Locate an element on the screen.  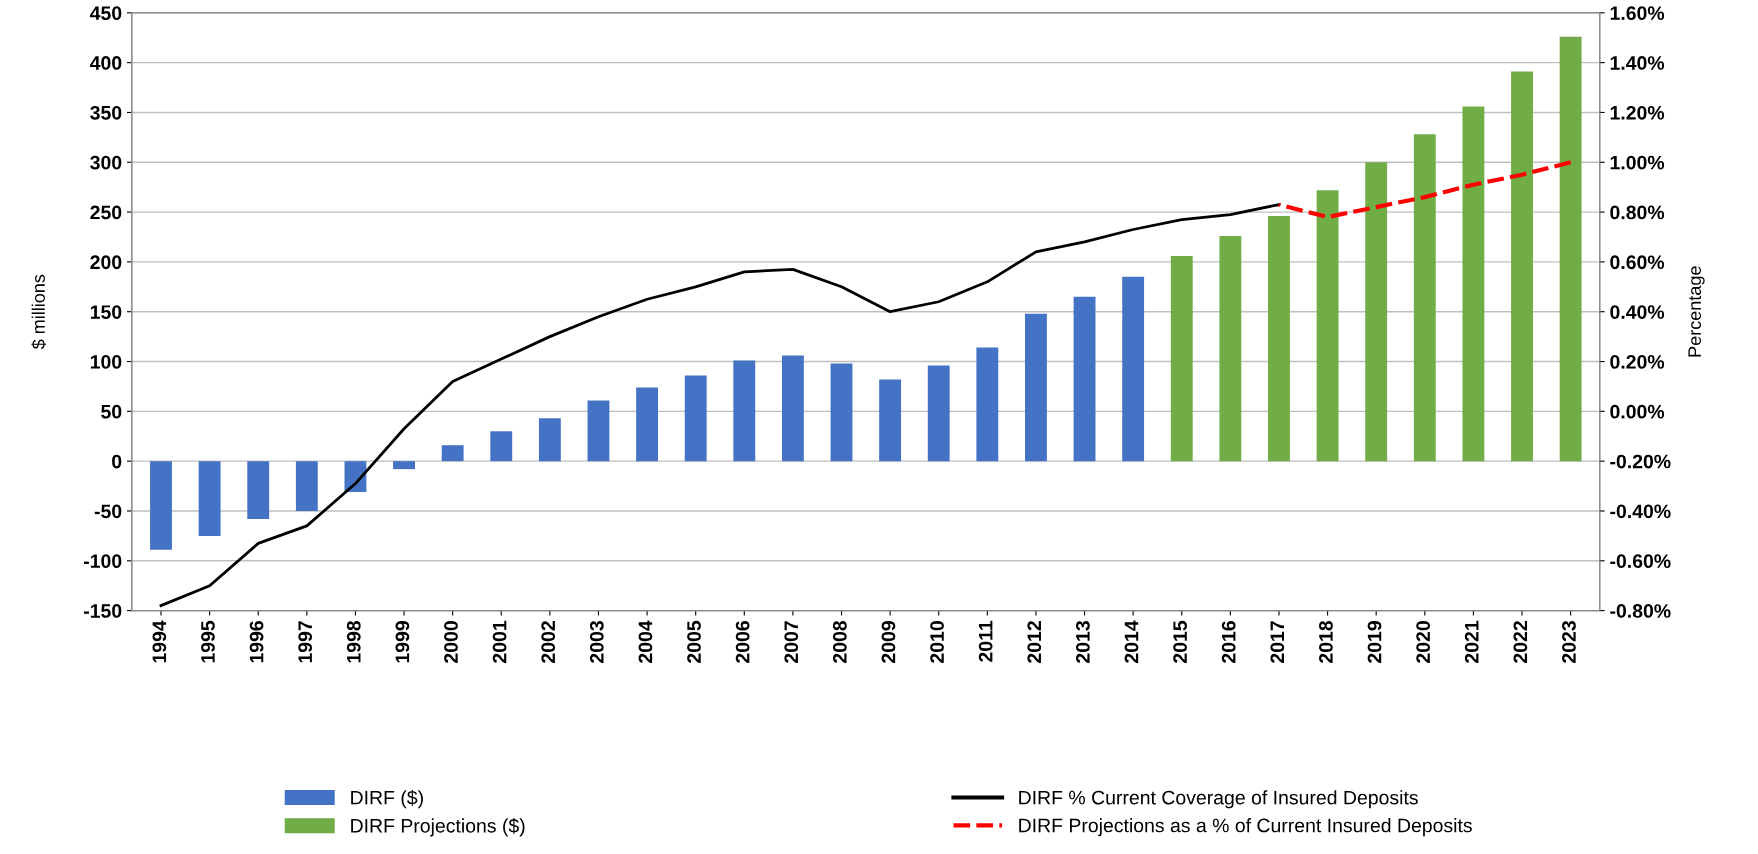
legend-label: DIRF Projections ($) is located at coordinates (438, 827).